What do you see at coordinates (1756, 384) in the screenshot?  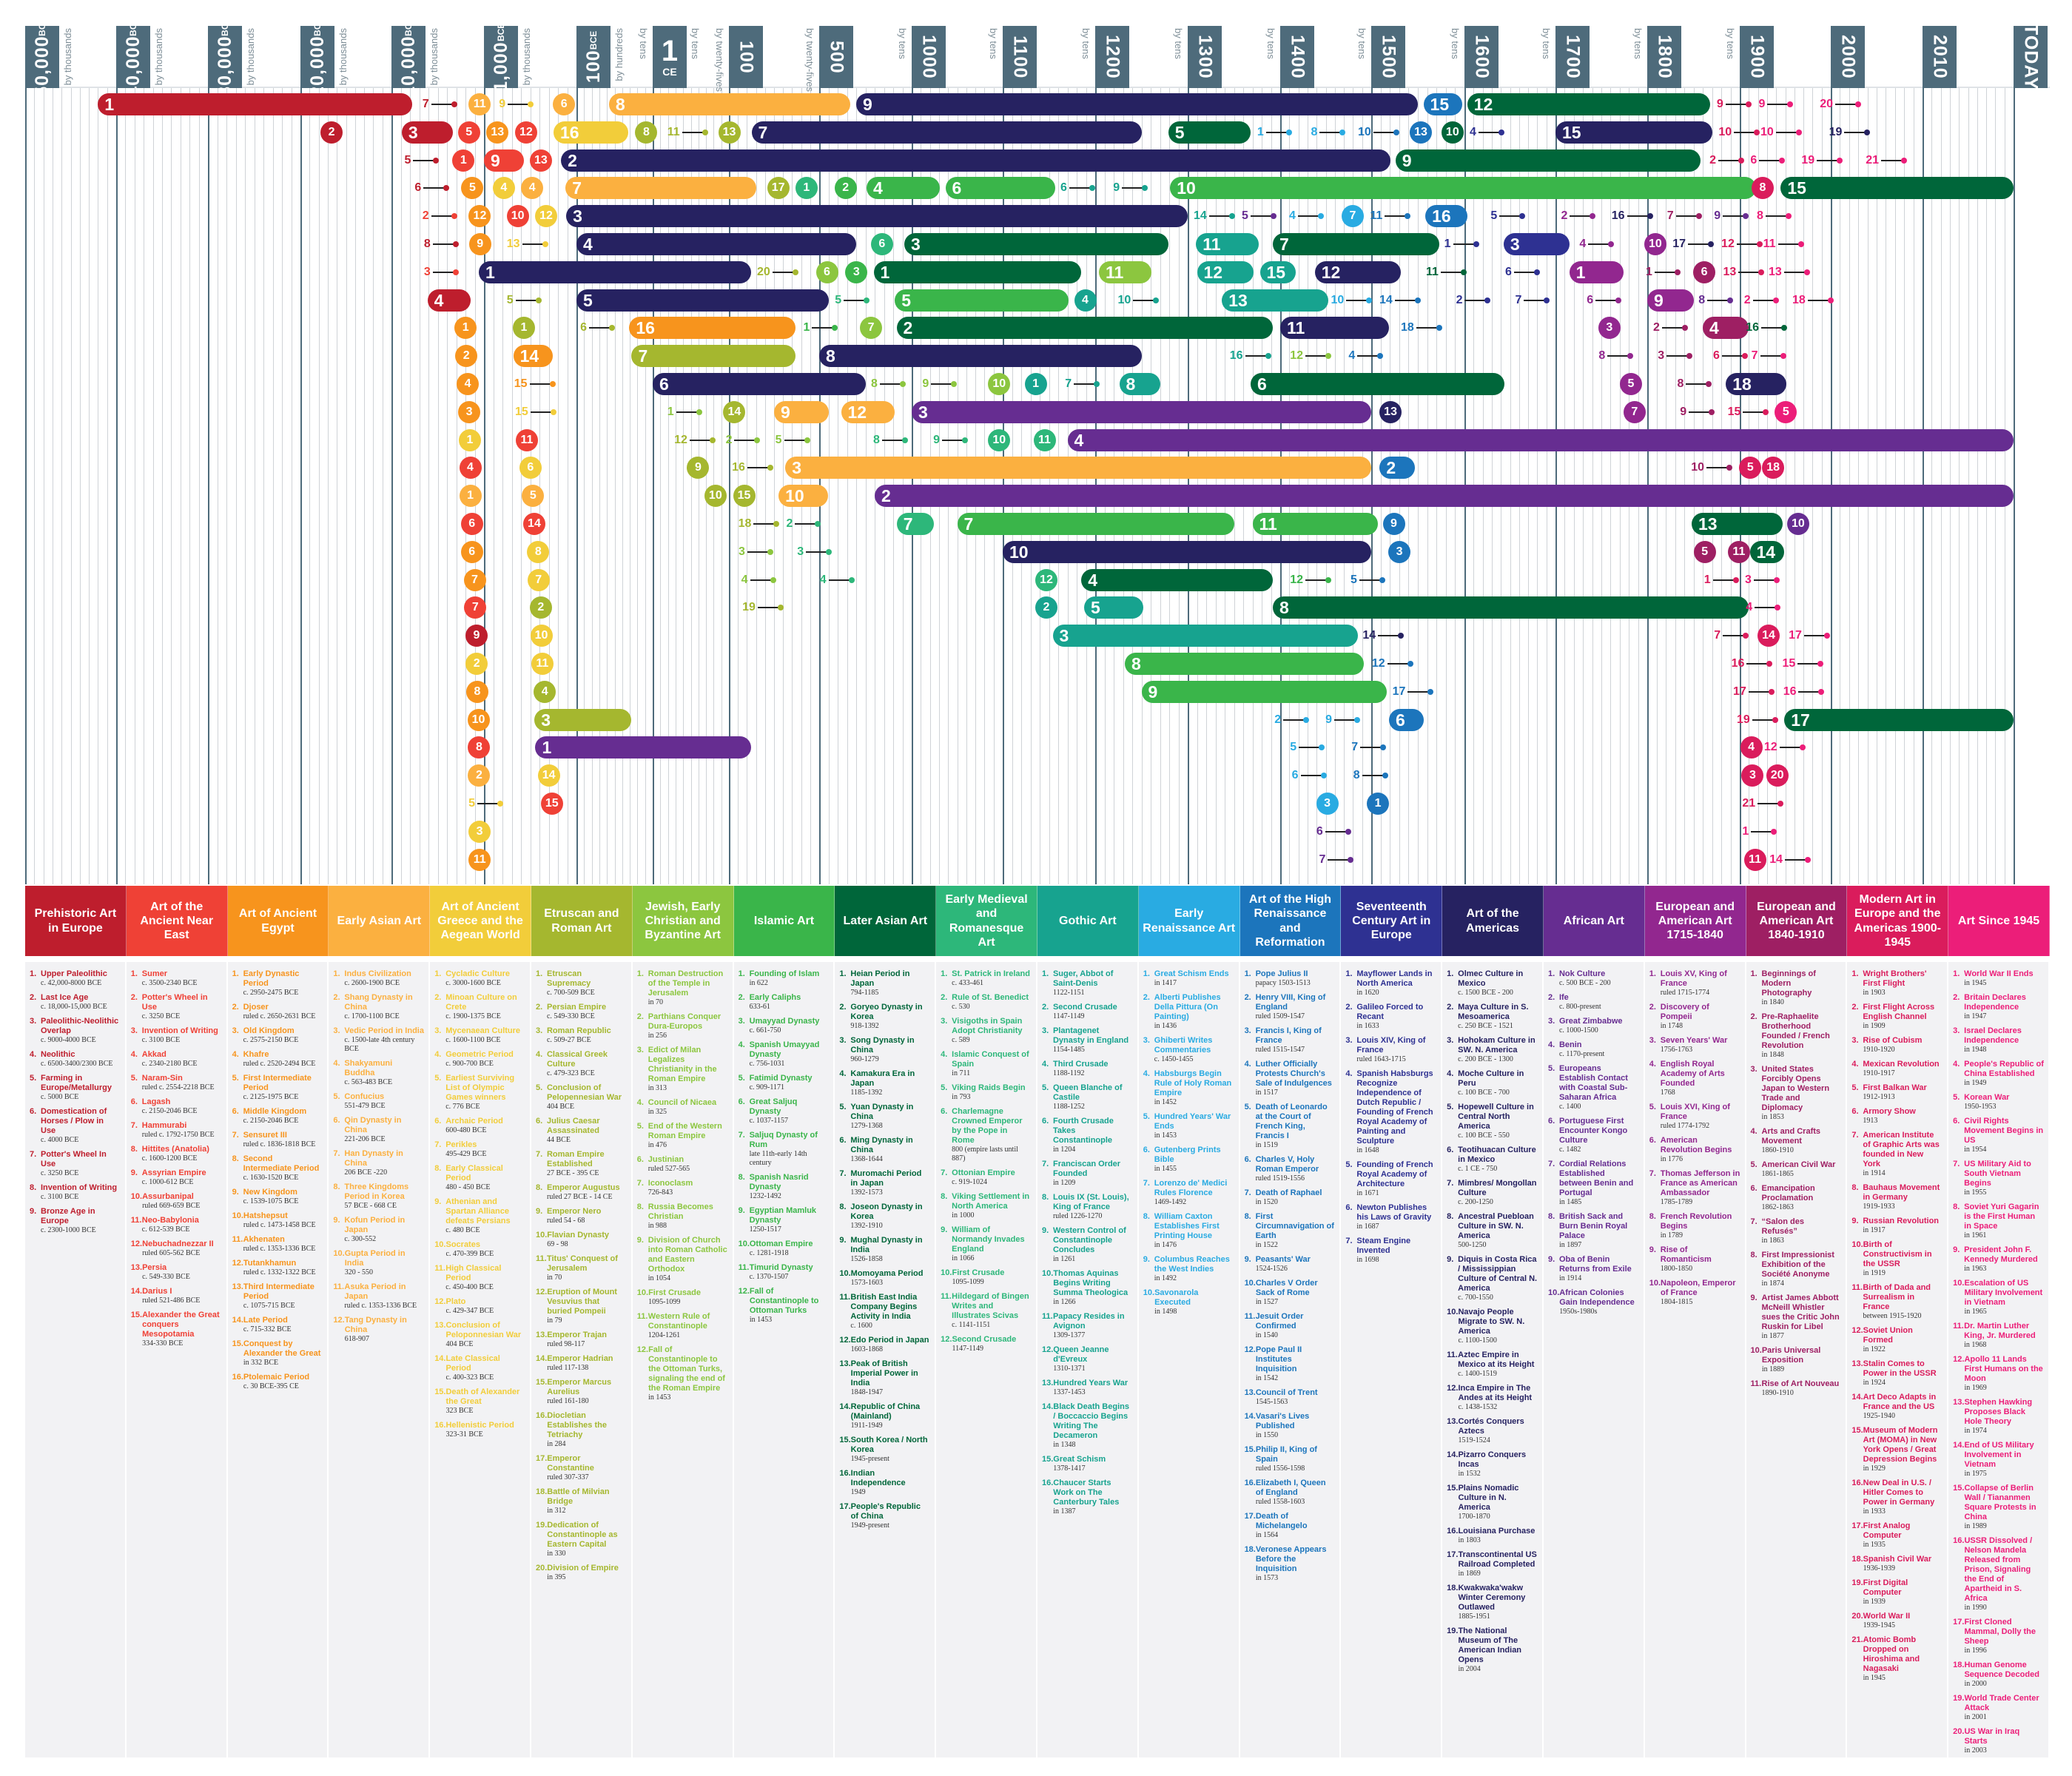 I see `timeline-bar: 18` at bounding box center [1756, 384].